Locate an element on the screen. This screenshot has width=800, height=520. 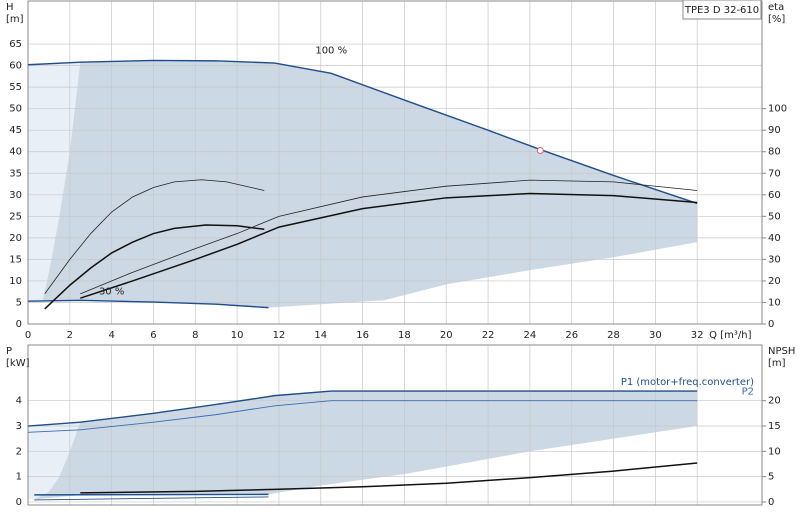
title-box is located at coordinates (722, 10).